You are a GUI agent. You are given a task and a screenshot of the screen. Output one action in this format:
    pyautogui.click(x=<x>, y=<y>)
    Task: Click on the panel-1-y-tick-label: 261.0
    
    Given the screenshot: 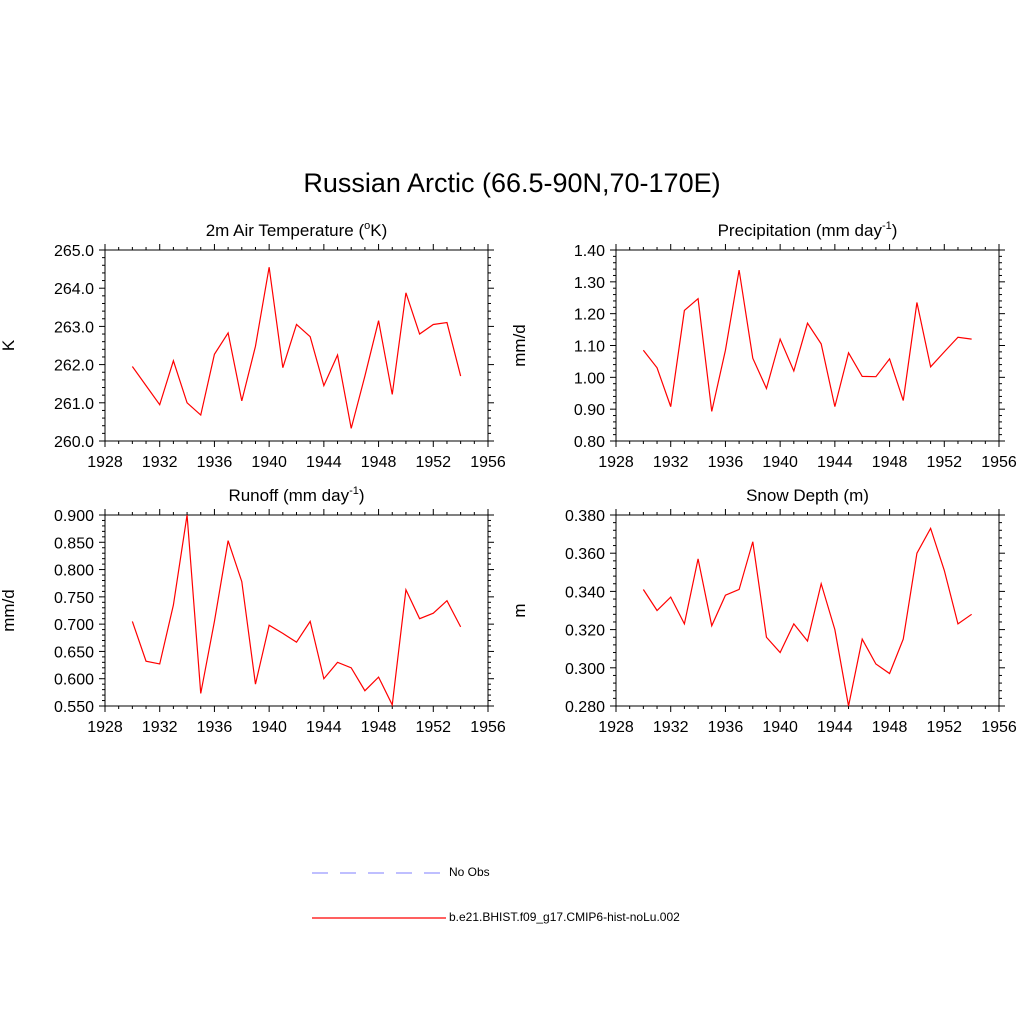 What is the action you would take?
    pyautogui.click(x=74, y=404)
    